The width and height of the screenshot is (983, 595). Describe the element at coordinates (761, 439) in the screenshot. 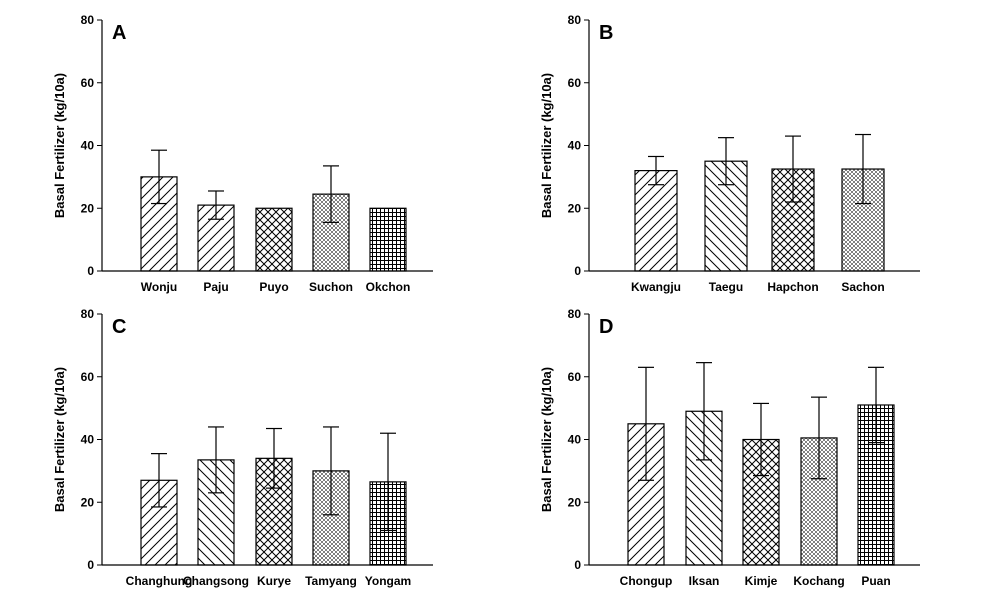

I see `error-bar-kimje` at that location.